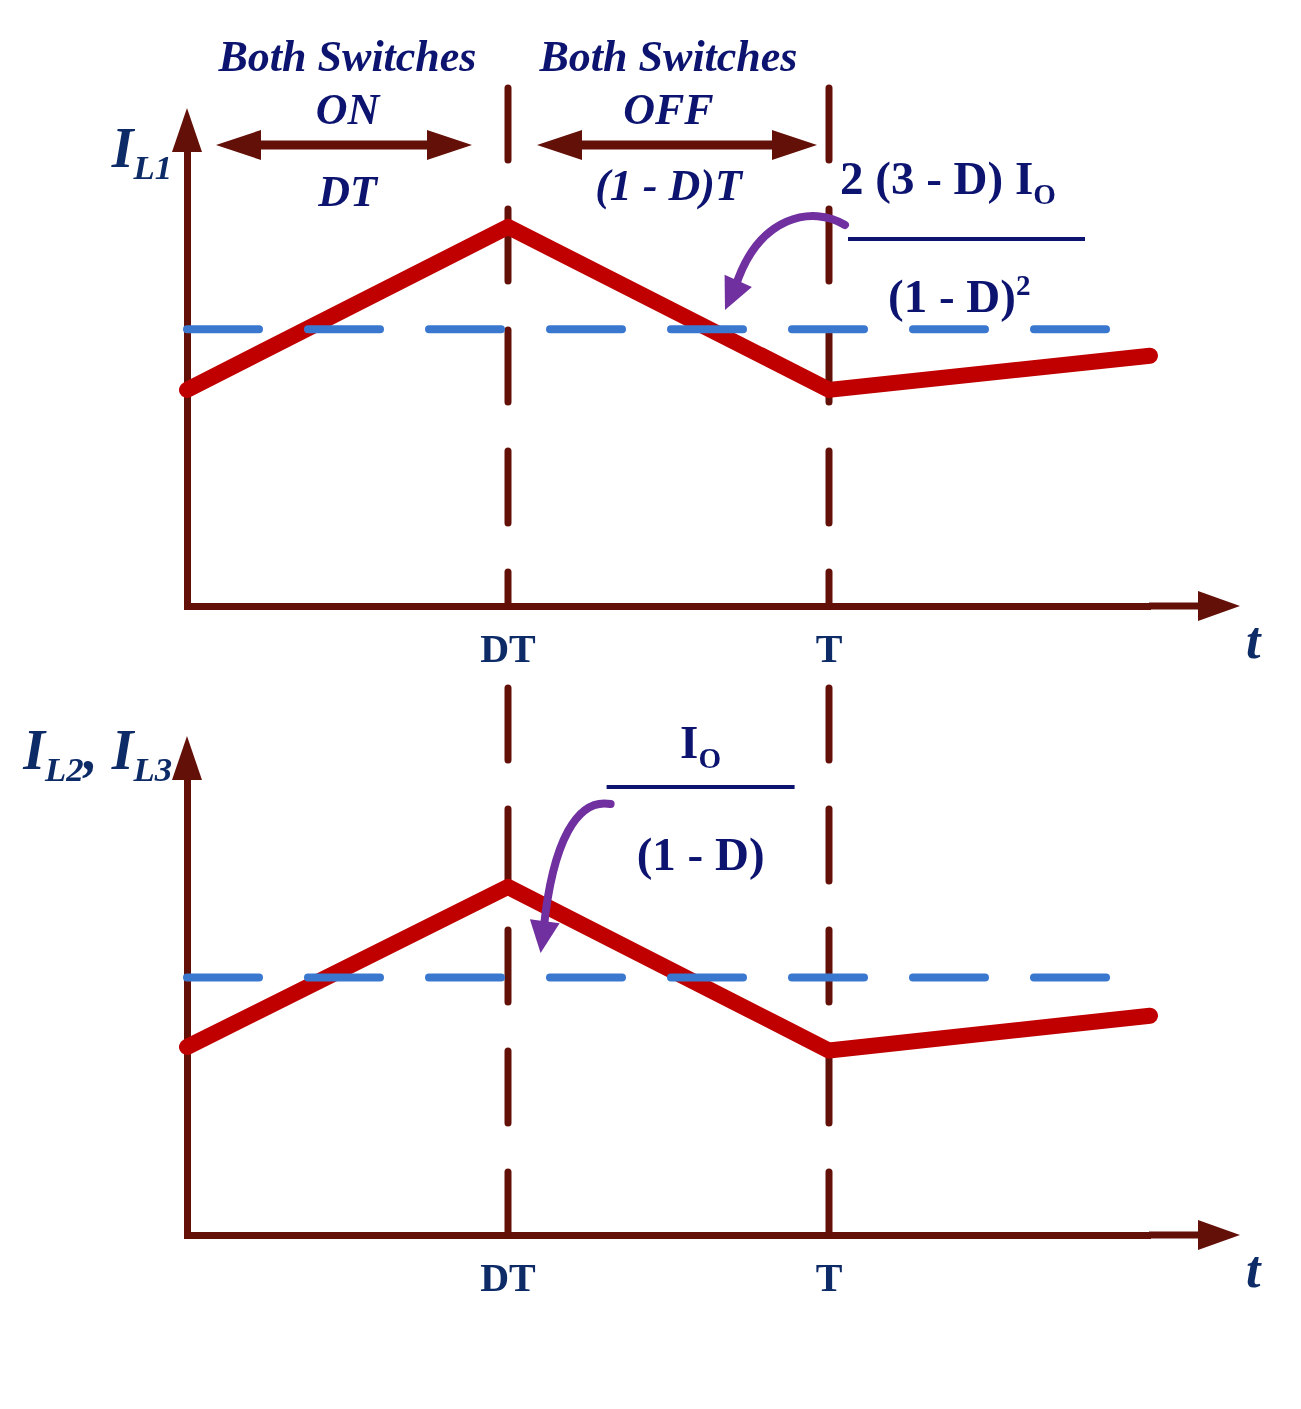 Image resolution: width=1301 pixels, height=1409 pixels. What do you see at coordinates (96, 754) in the screenshot?
I see `y-axis-title: I$_{L2}$, I$_{L3}$` at bounding box center [96, 754].